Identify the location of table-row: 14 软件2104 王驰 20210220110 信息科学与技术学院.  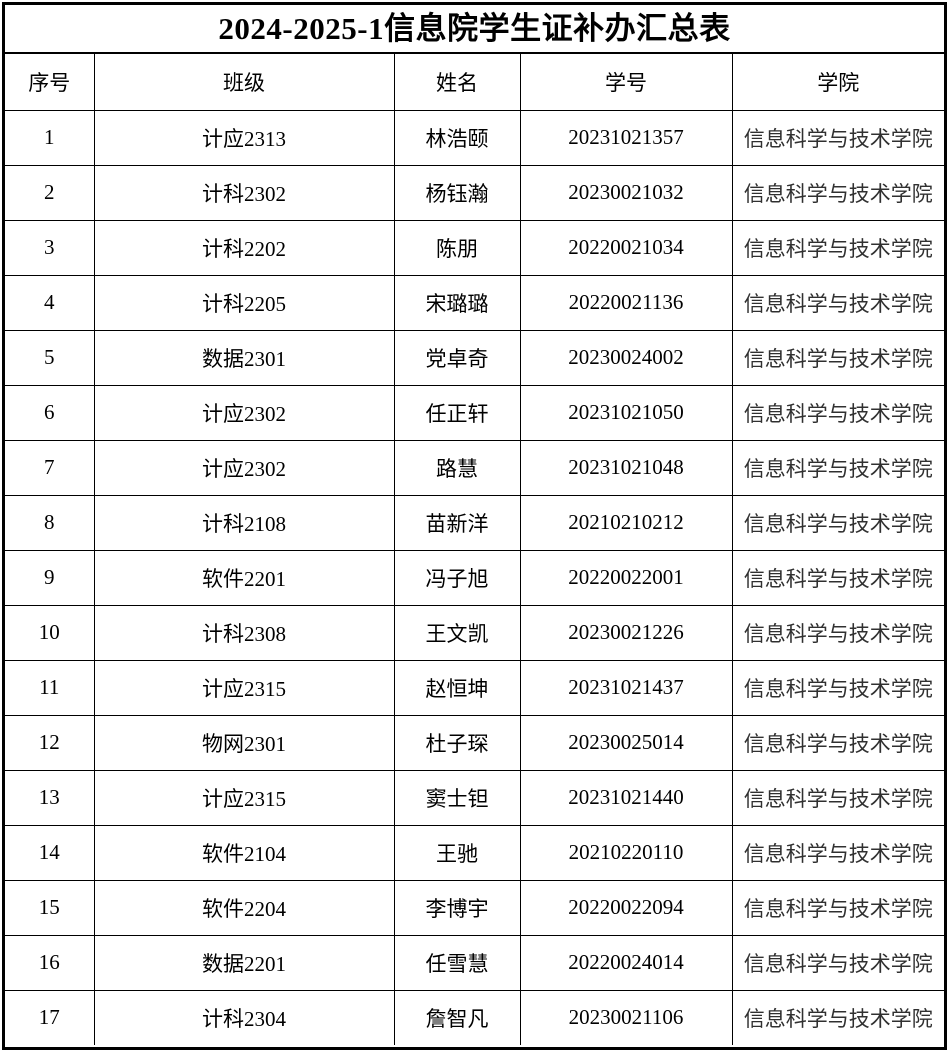
(474, 852).